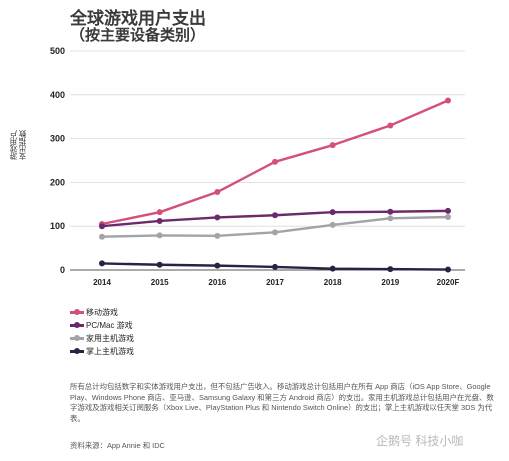  Describe the element at coordinates (77, 325) in the screenshot. I see `legend-swatch-pc` at that location.